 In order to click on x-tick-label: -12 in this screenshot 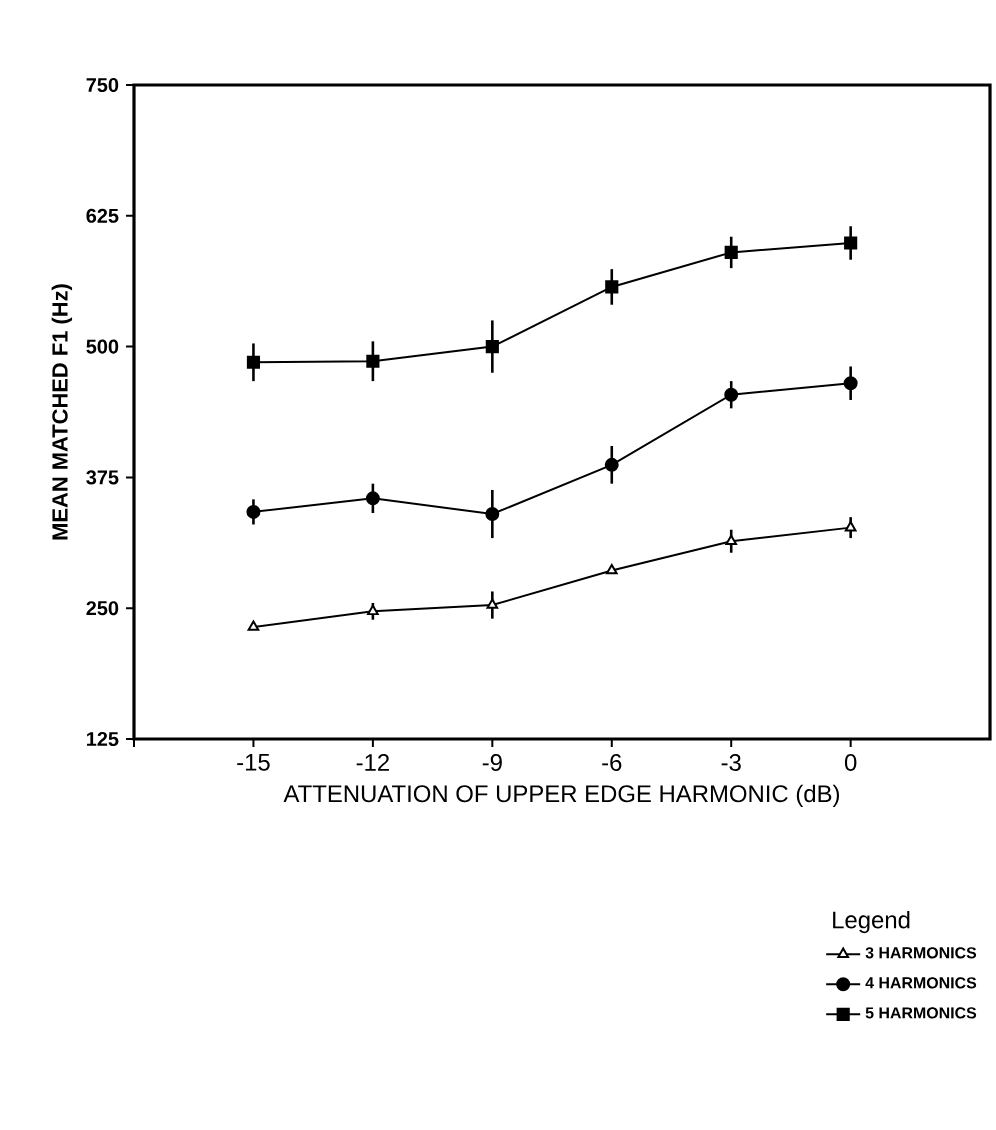, I will do `click(372, 762)`.